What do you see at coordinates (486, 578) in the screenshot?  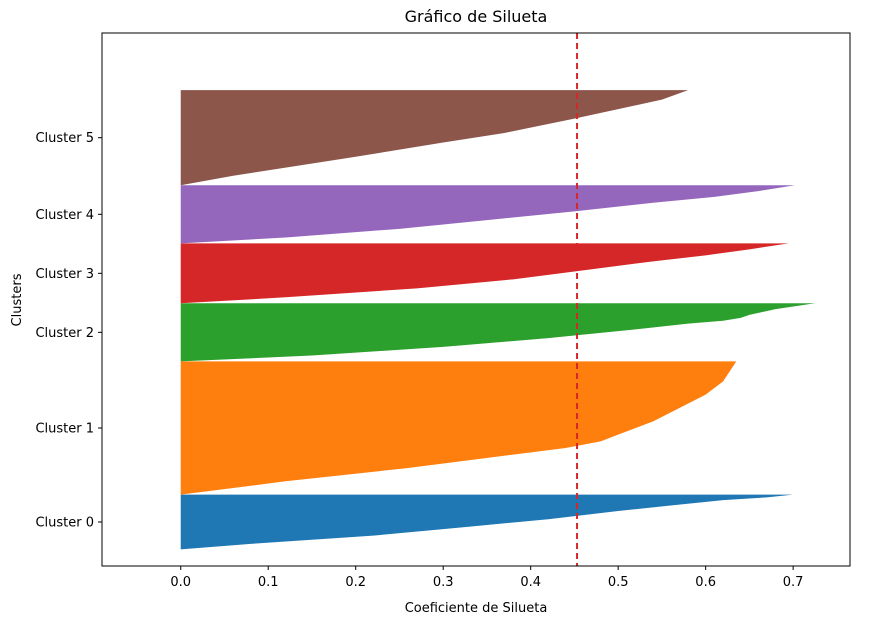 I see `x-axis: 0.0 0.1 0.2 0.3 0.4 0.5 0.6 0.7` at bounding box center [486, 578].